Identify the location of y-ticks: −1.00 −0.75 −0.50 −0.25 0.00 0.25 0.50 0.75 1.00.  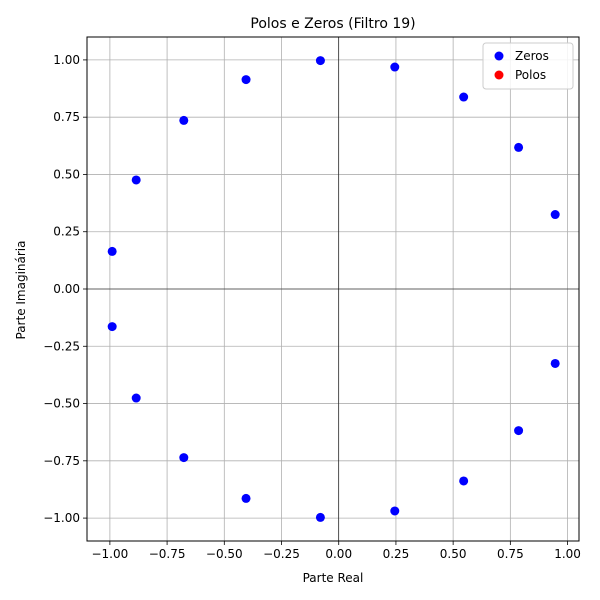
(65, 289).